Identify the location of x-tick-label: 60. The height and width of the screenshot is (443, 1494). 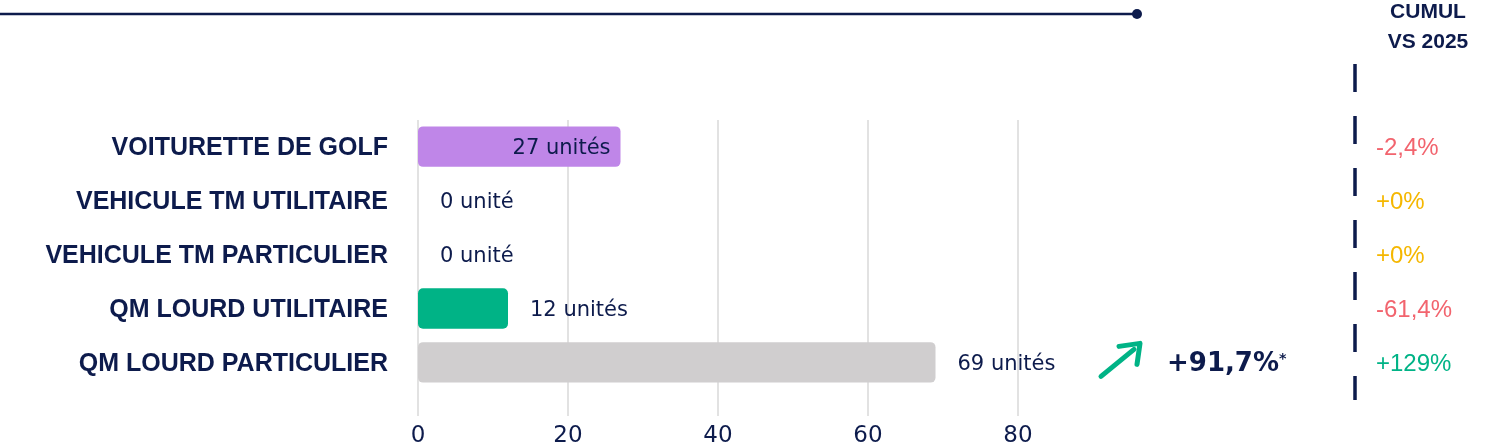
(868, 432).